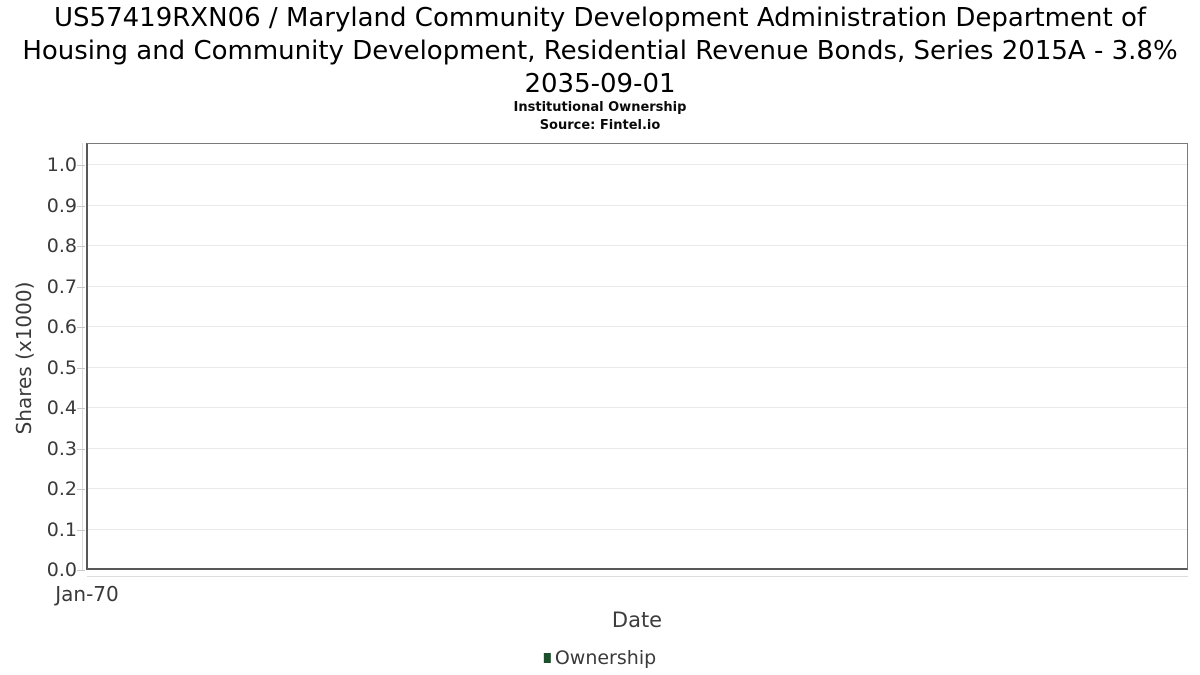  Describe the element at coordinates (87, 594) in the screenshot. I see `x-tick-label: Jan-70` at that location.